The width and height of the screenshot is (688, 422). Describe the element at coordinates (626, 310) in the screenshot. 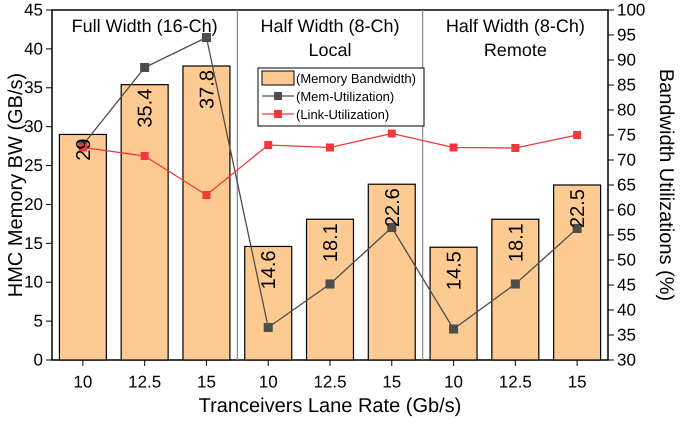

I see `y2-tick-label: 40` at that location.